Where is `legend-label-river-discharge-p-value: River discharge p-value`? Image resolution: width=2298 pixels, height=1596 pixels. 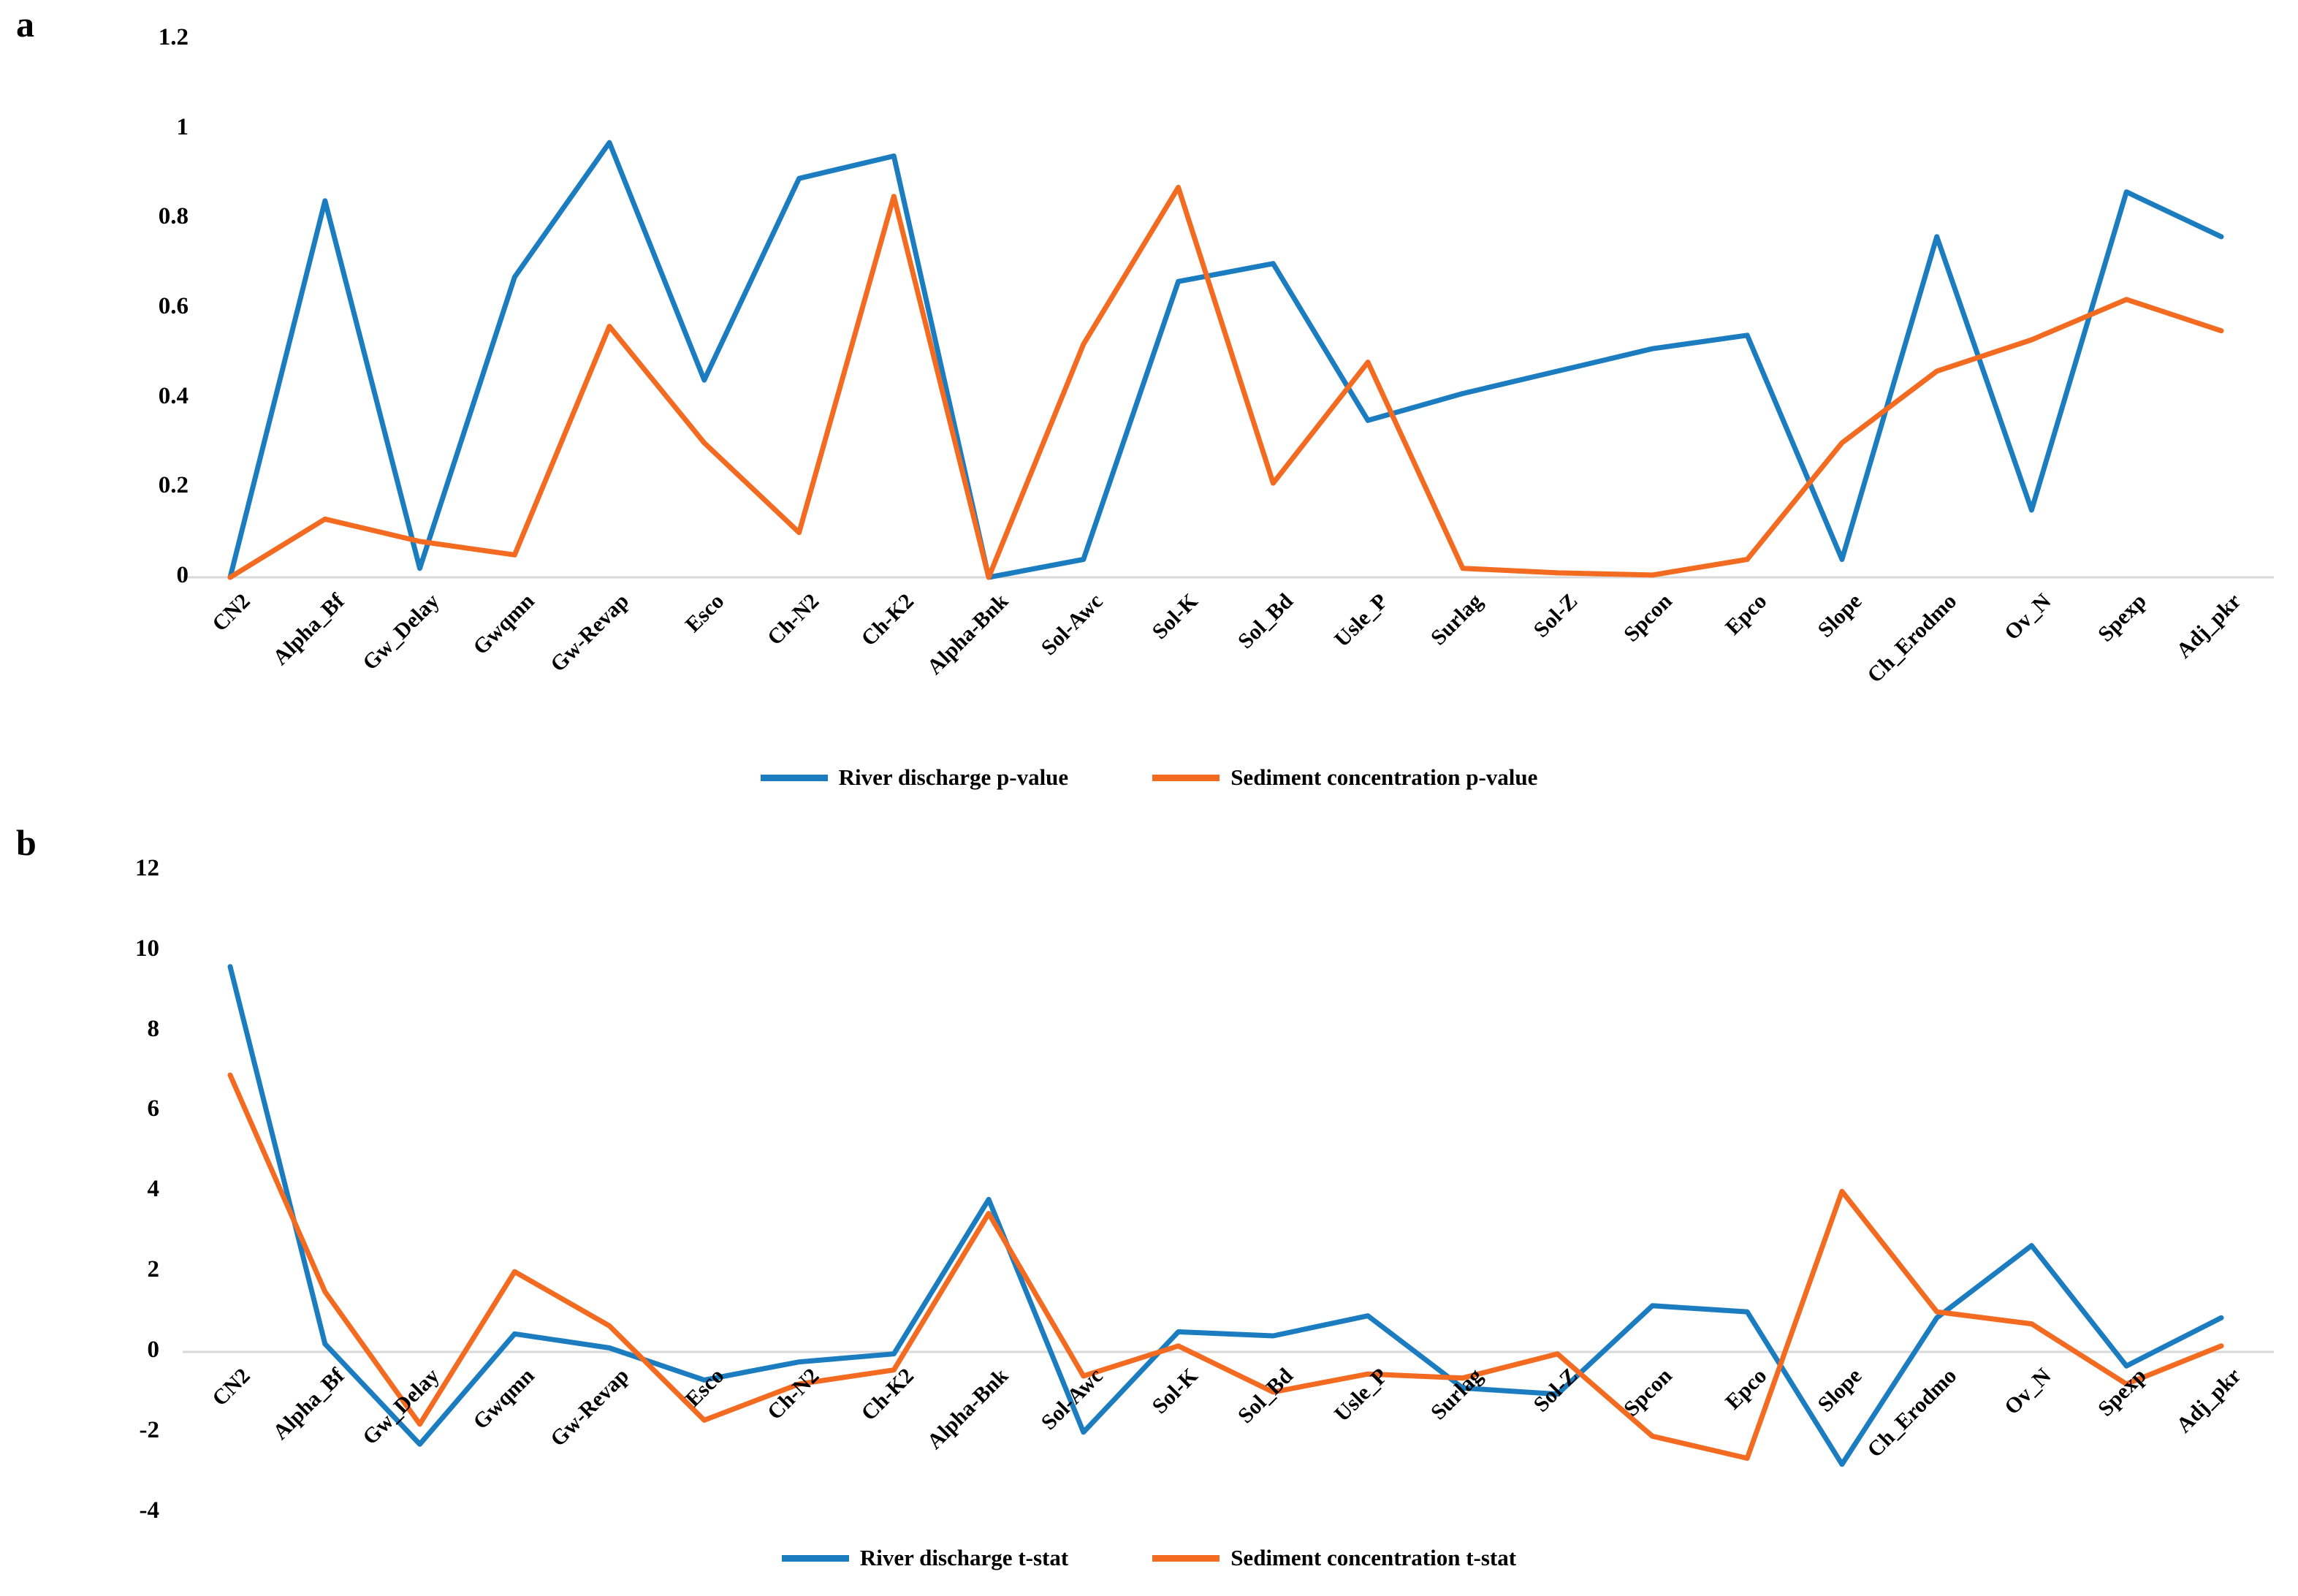
legend-label-river-discharge-p-value: River discharge p-value is located at coordinates (953, 777).